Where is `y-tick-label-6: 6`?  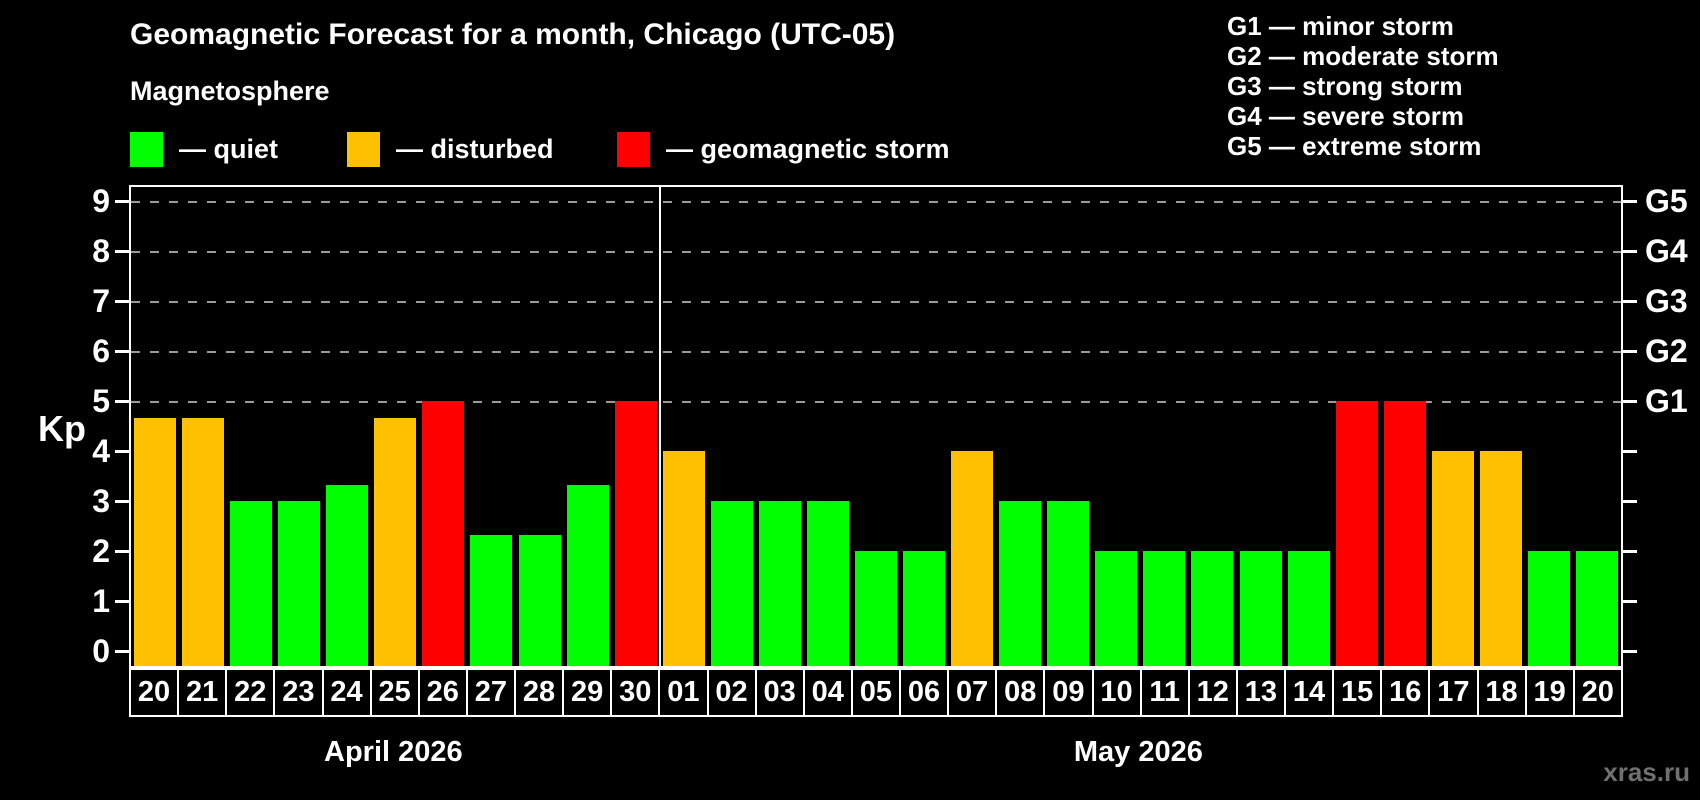
y-tick-label-6: 6 is located at coordinates (101, 351).